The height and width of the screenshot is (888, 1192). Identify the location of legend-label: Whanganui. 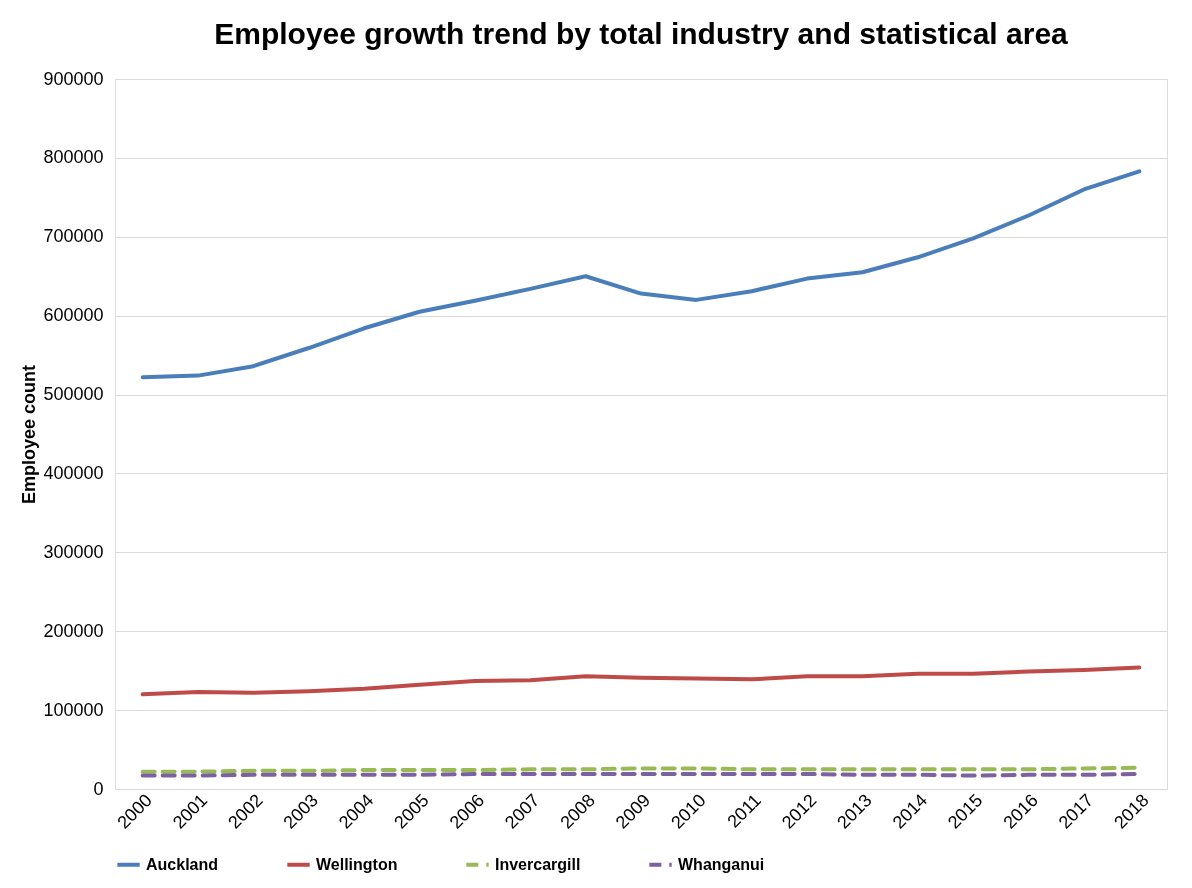
(721, 864).